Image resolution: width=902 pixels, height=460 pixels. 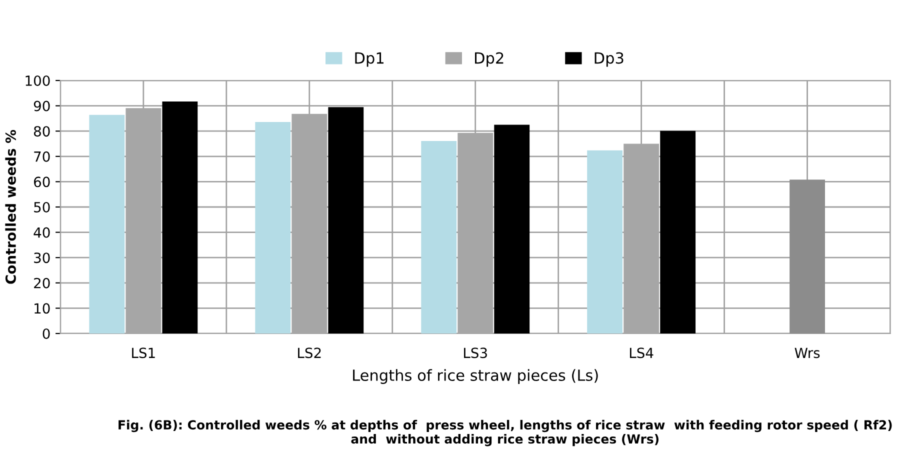 I want to click on legend-label: Dp3, so click(x=609, y=59).